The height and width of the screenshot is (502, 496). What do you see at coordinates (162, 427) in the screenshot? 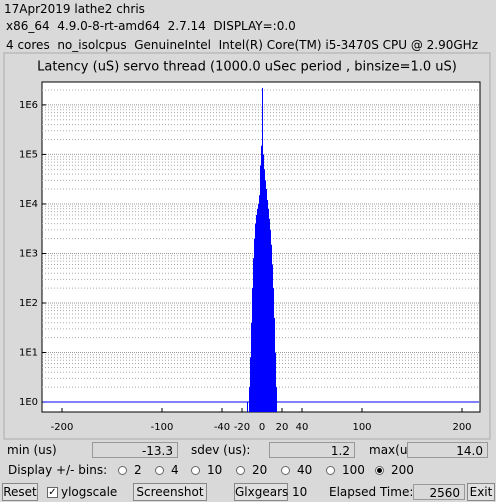
I see `x-tick-label: -100` at bounding box center [162, 427].